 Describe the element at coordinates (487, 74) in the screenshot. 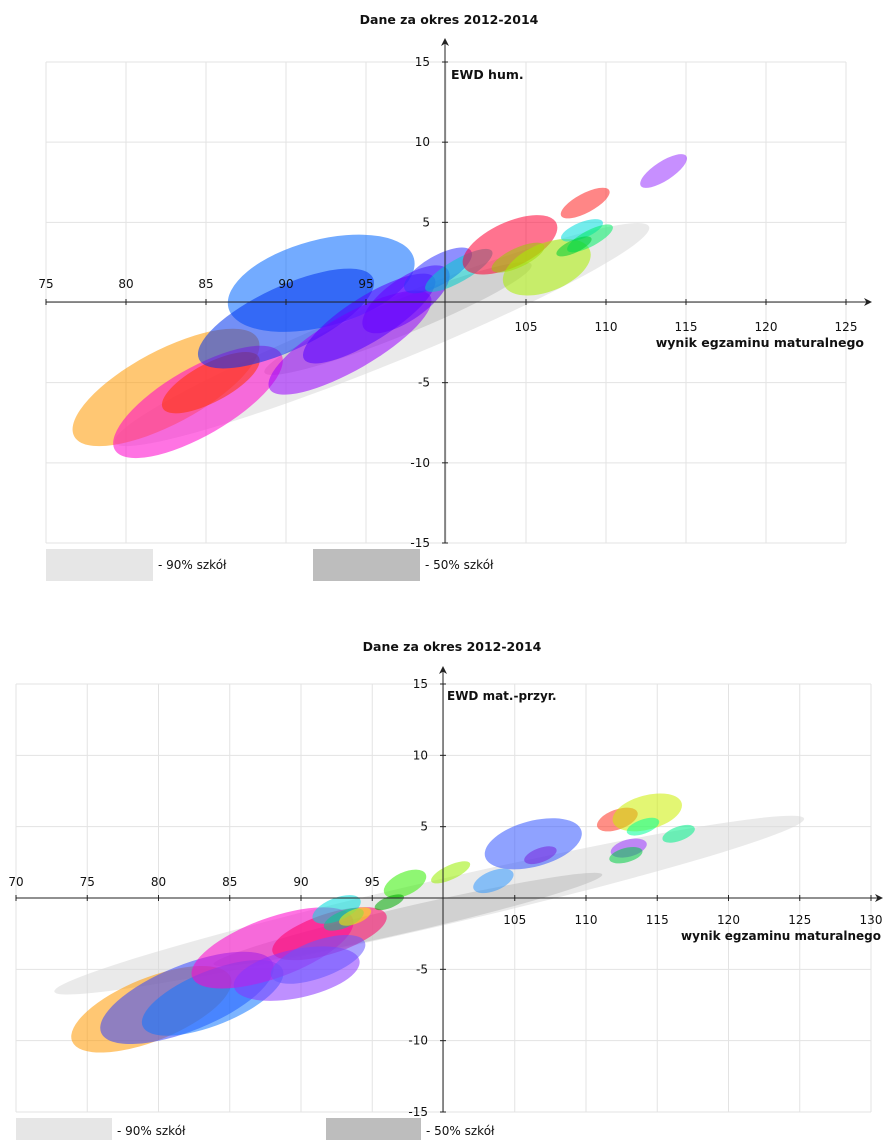

I see `y-axis-label: EWD hum.` at that location.